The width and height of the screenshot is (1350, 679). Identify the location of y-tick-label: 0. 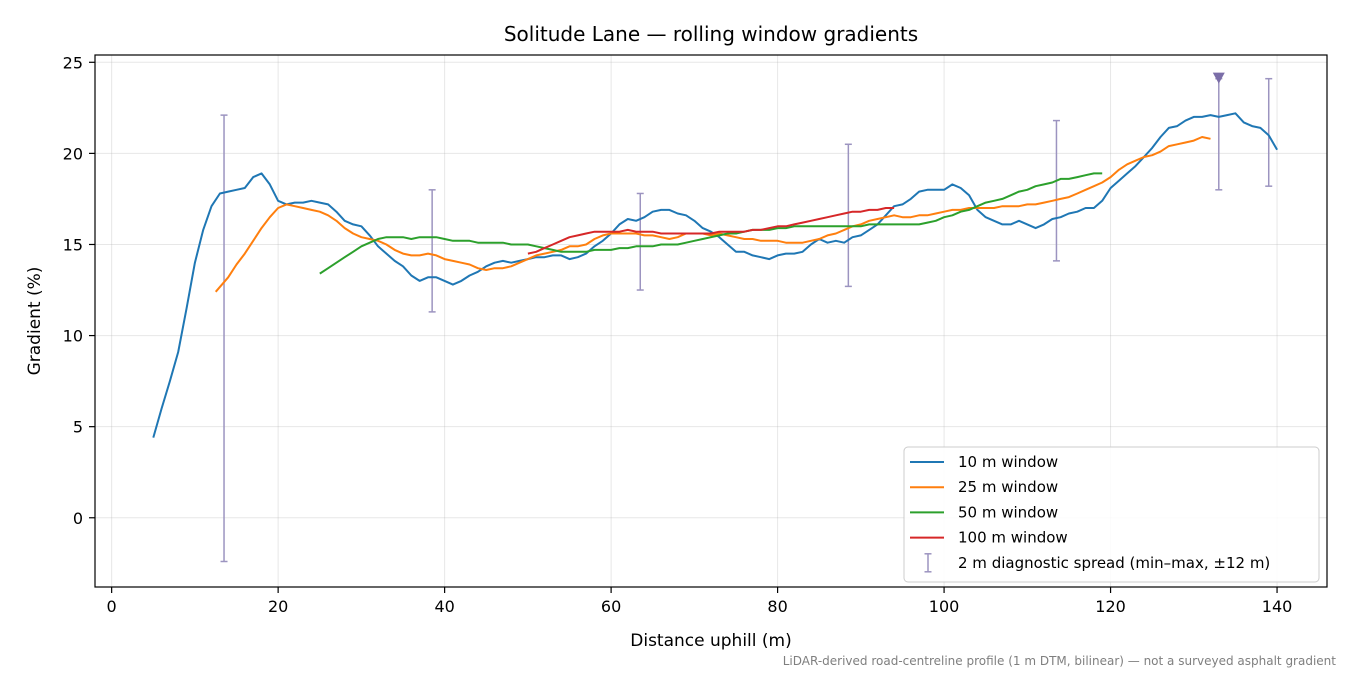
(78, 518).